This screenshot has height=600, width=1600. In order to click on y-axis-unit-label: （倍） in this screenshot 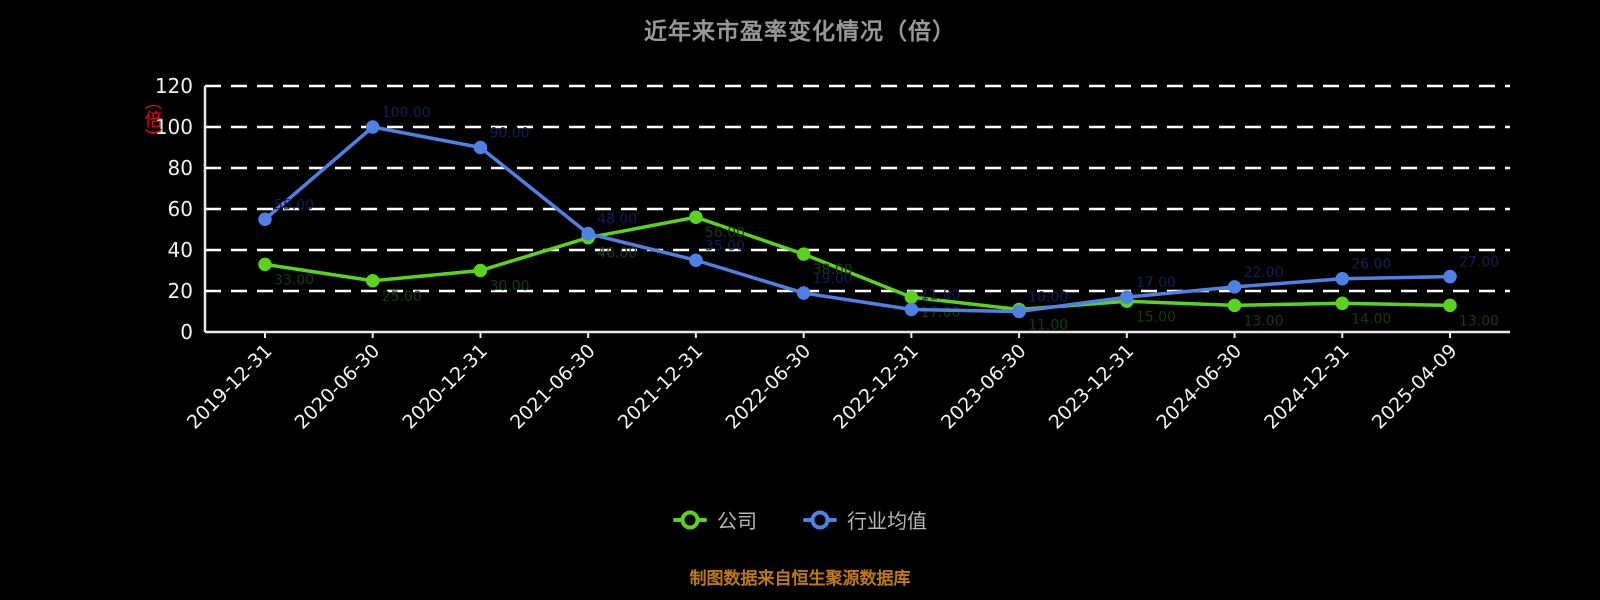, I will do `click(152, 119)`.